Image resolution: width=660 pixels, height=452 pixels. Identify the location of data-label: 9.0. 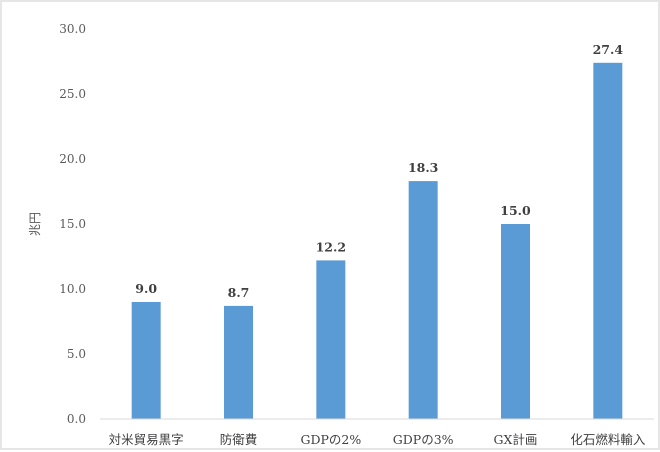
(146, 288).